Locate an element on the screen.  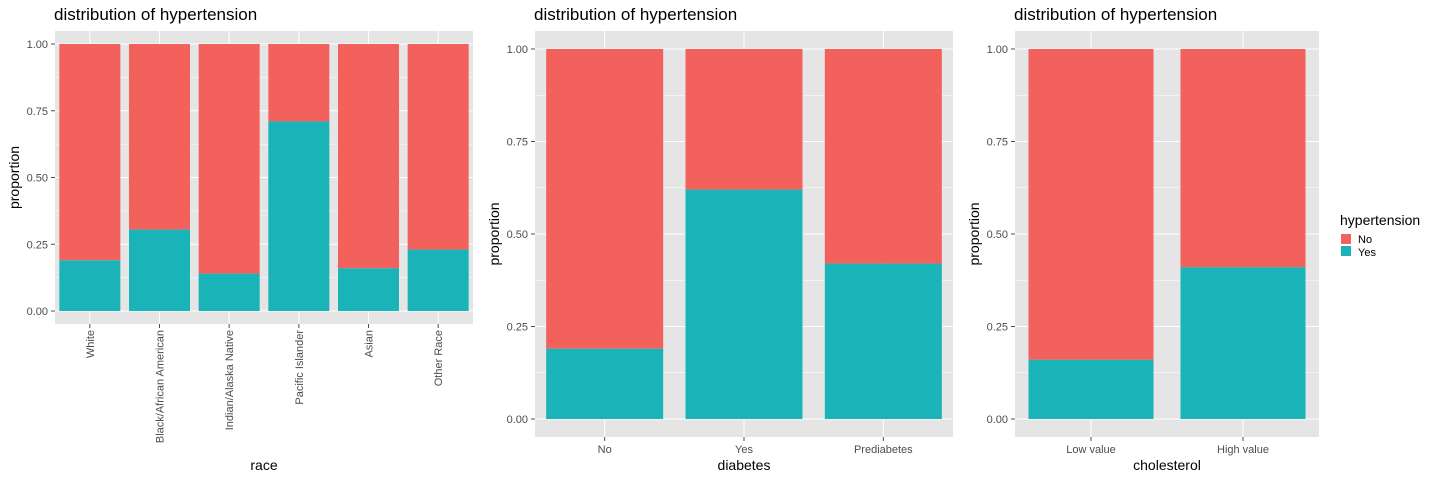
race-y-tick-label: 0.25 is located at coordinates (37, 245).